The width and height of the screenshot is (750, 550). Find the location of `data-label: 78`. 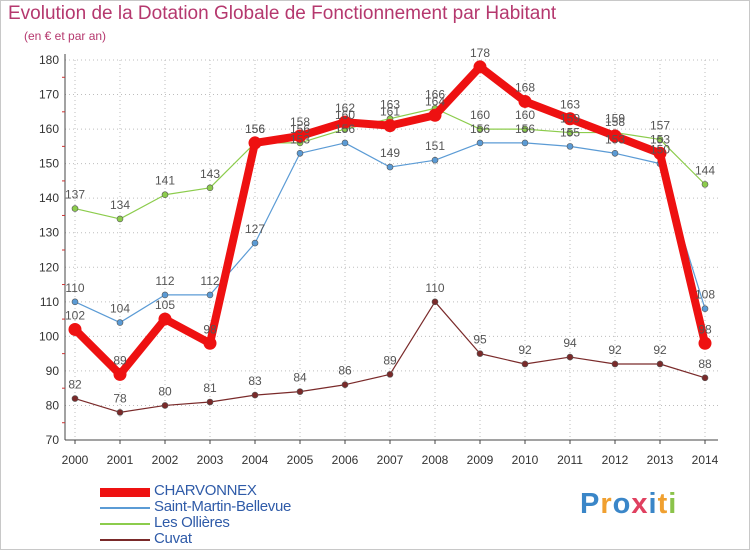

data-label: 78 is located at coordinates (120, 398).